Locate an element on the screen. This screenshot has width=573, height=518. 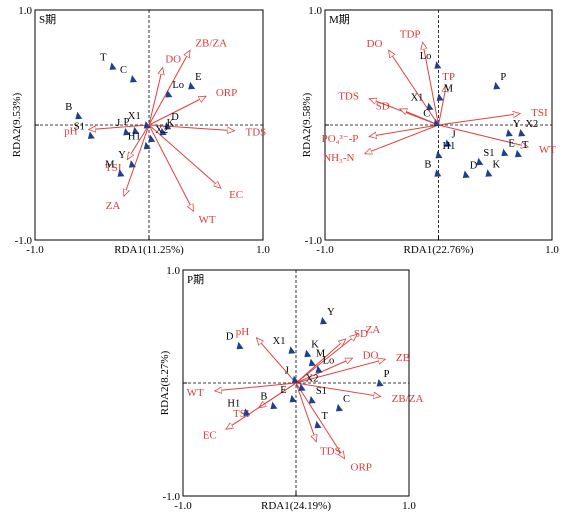
env-vector-tsi is located at coordinates (138, 142).